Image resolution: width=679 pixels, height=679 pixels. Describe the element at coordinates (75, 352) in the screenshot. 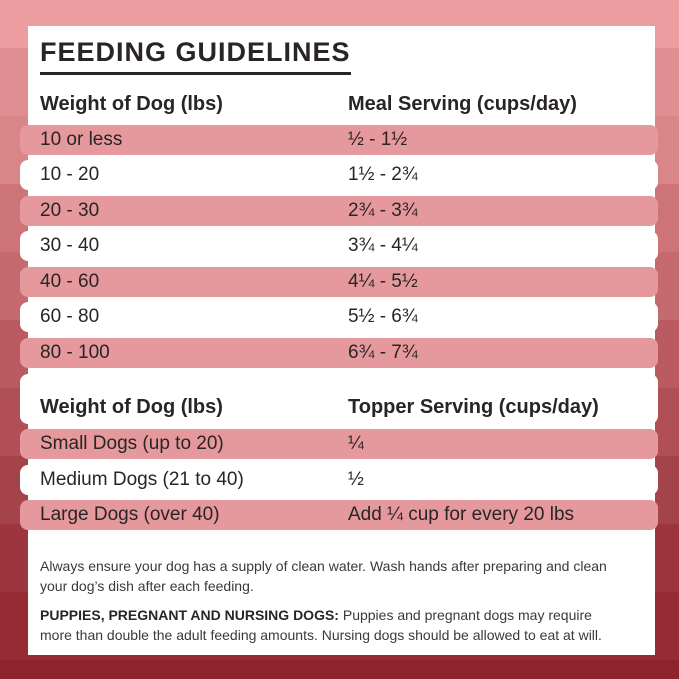

I see `weight-cell: 80 - 100` at that location.